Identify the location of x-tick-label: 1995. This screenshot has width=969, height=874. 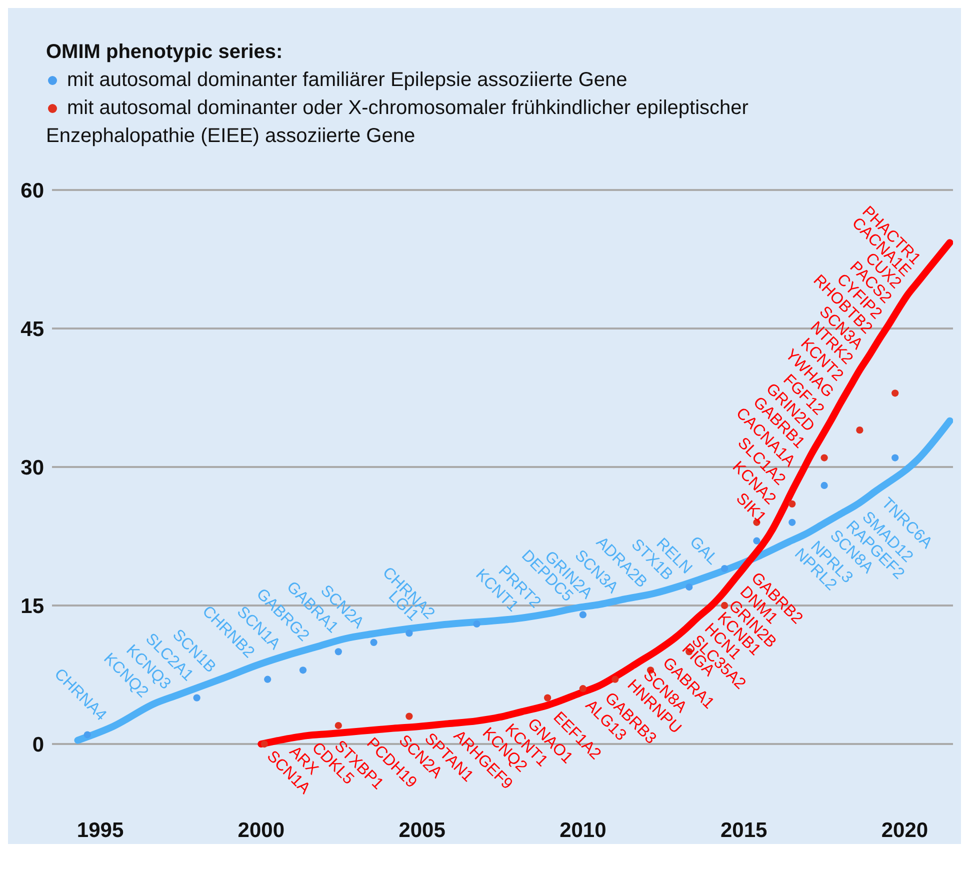
(100, 830).